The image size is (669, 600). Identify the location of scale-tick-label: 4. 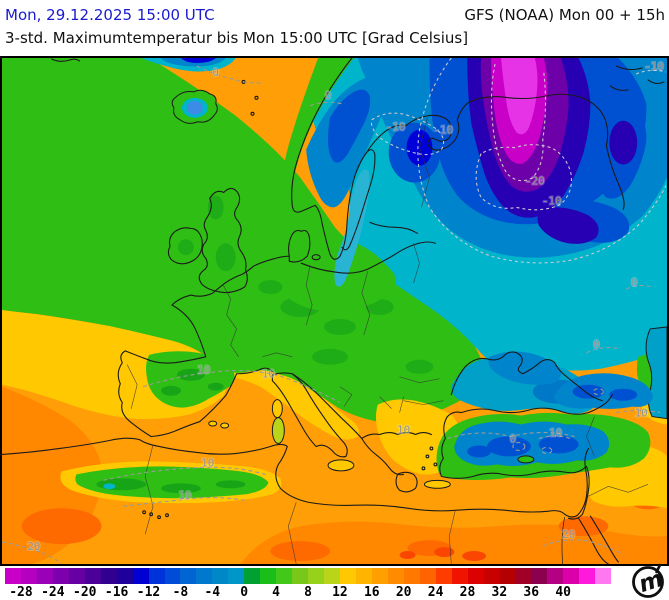
(276, 592).